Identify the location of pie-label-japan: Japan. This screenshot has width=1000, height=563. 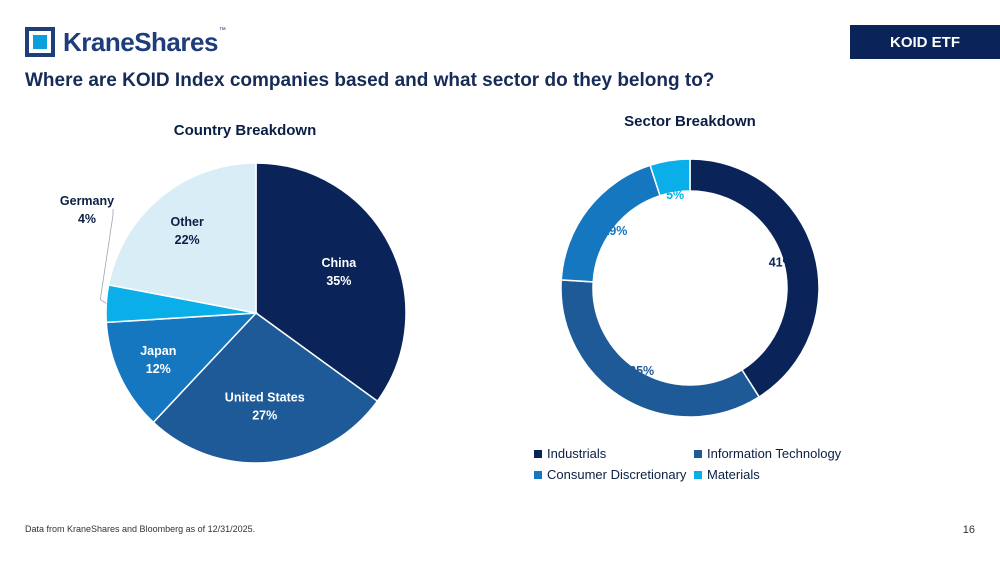
(158, 351).